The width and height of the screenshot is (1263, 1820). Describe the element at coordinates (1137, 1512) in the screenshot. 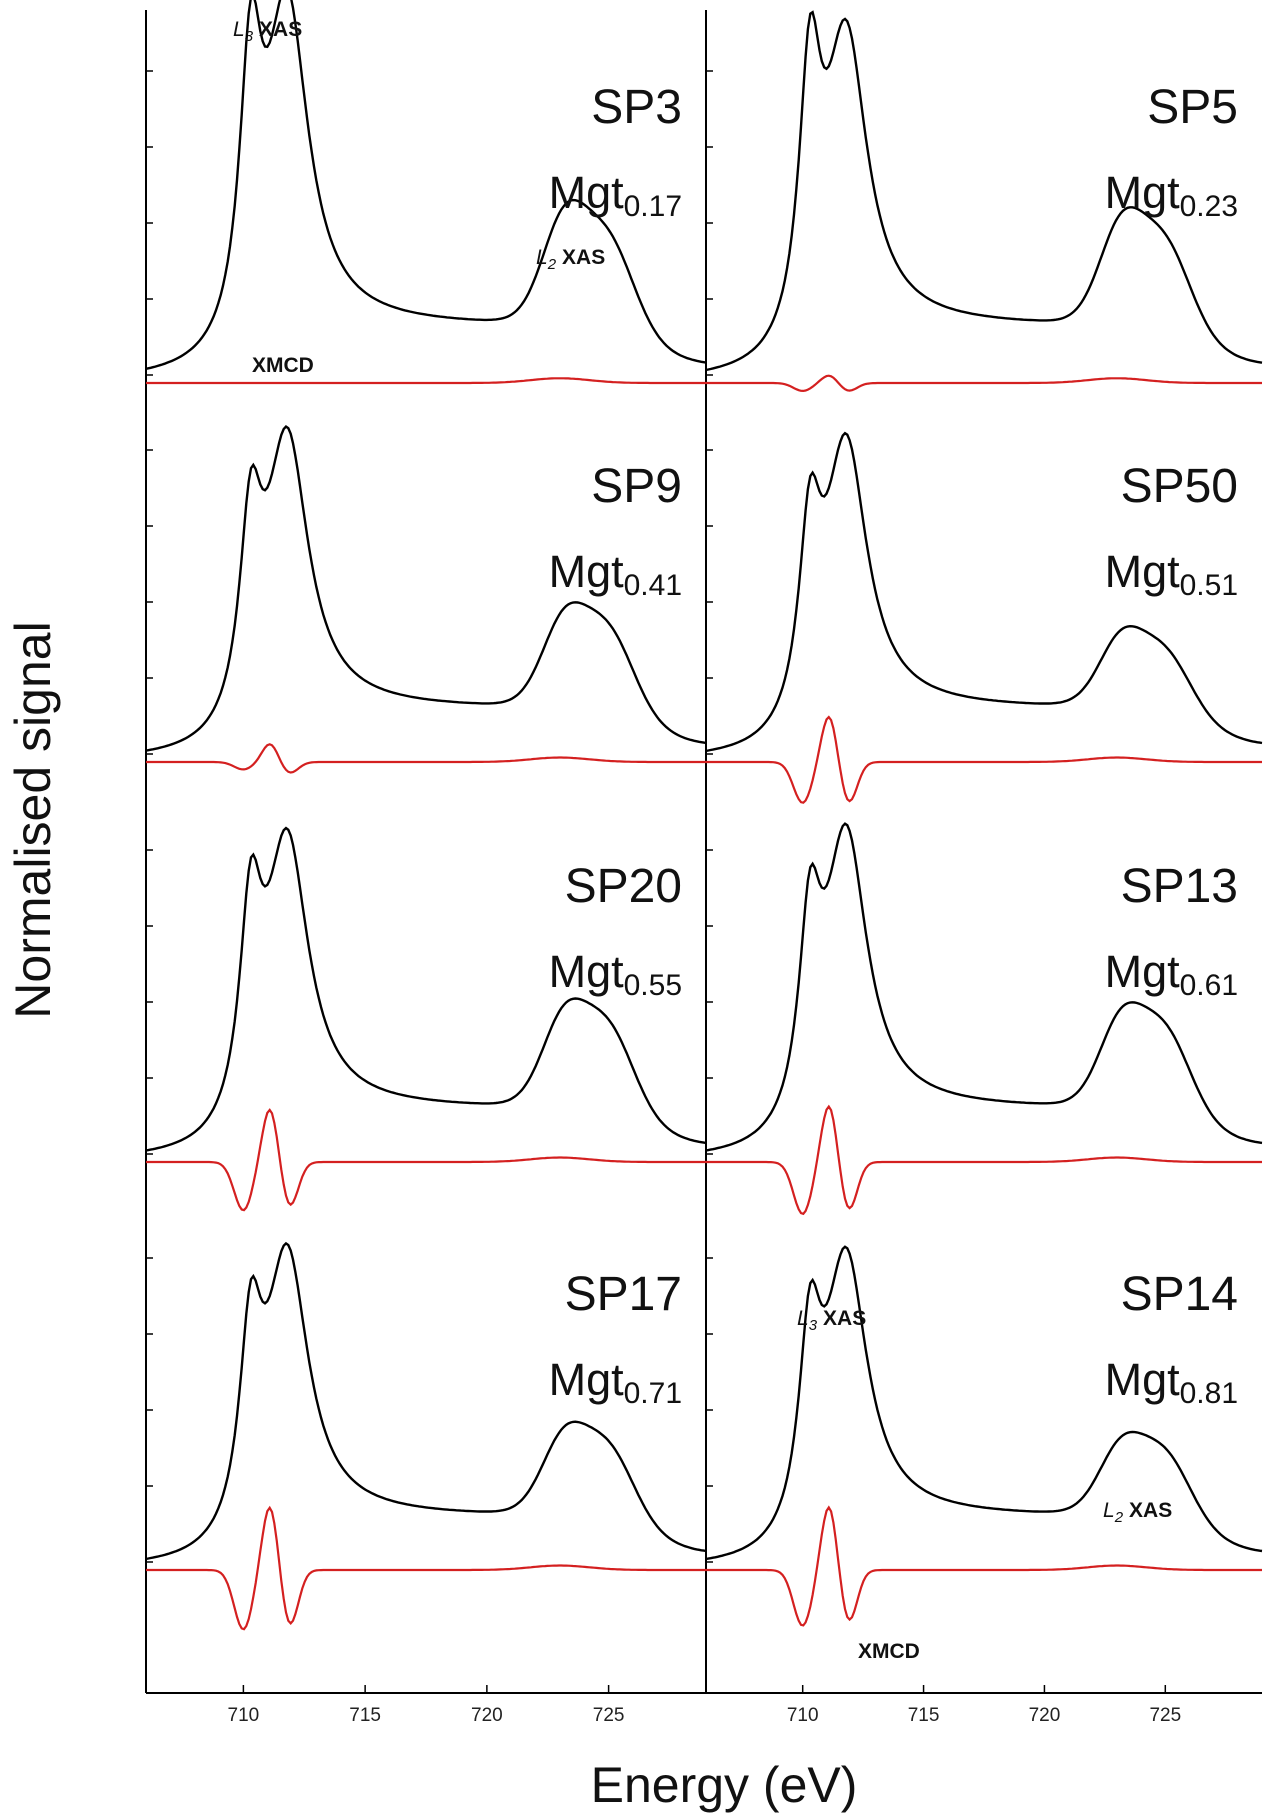

I see `sp14-l2-xas-label: L2 XAS` at that location.